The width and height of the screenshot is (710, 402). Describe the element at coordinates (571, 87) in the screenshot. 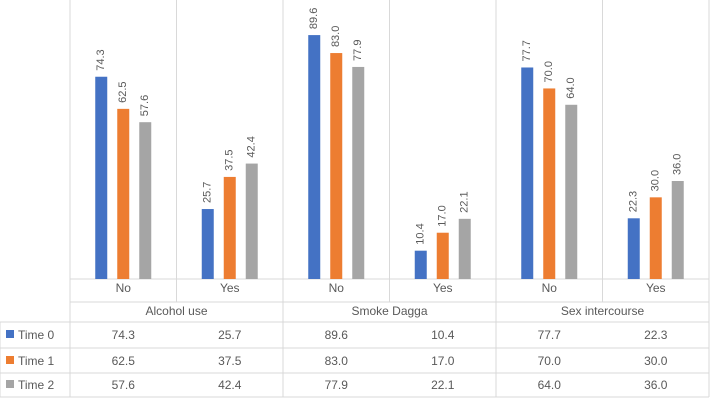

I see `data-label: 64.0` at that location.